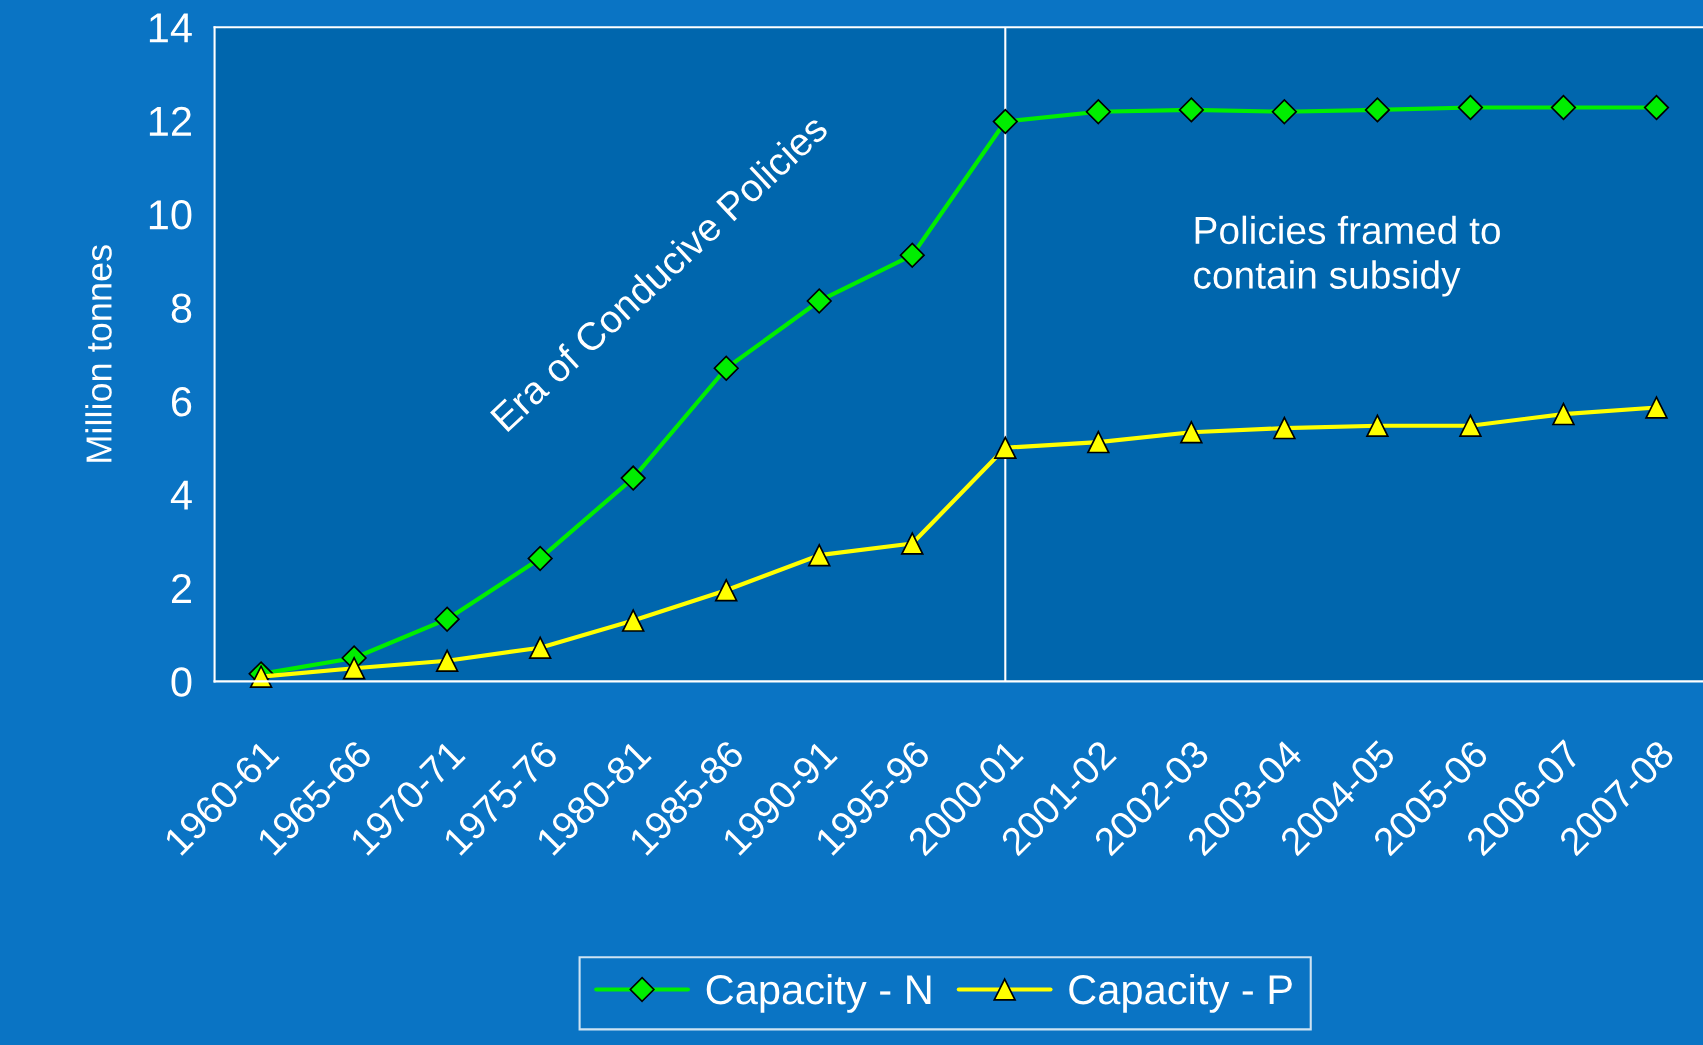  What do you see at coordinates (170, 121) in the screenshot?
I see `y-tick-label: 12` at bounding box center [170, 121].